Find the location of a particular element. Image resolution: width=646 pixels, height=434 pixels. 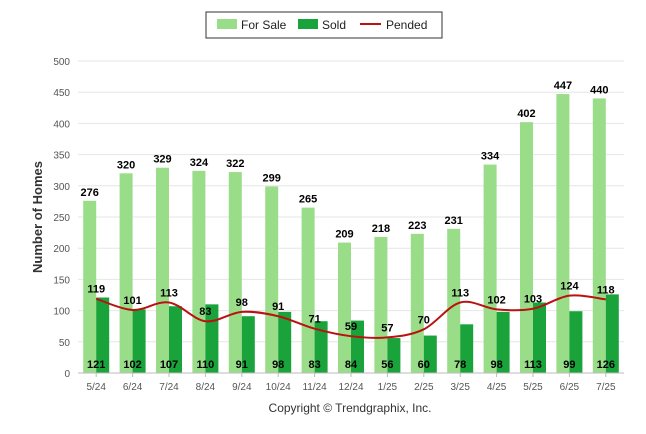

copyright-footer: Copyright © Trendgraphix, Inc. is located at coordinates (350, 408).